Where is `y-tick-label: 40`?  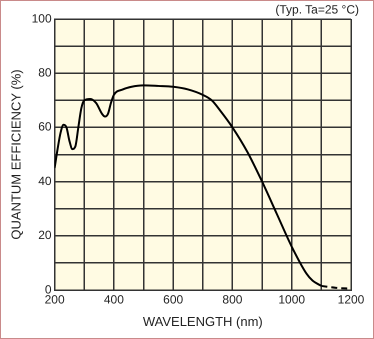 y-tick-label: 40 is located at coordinates (45, 181).